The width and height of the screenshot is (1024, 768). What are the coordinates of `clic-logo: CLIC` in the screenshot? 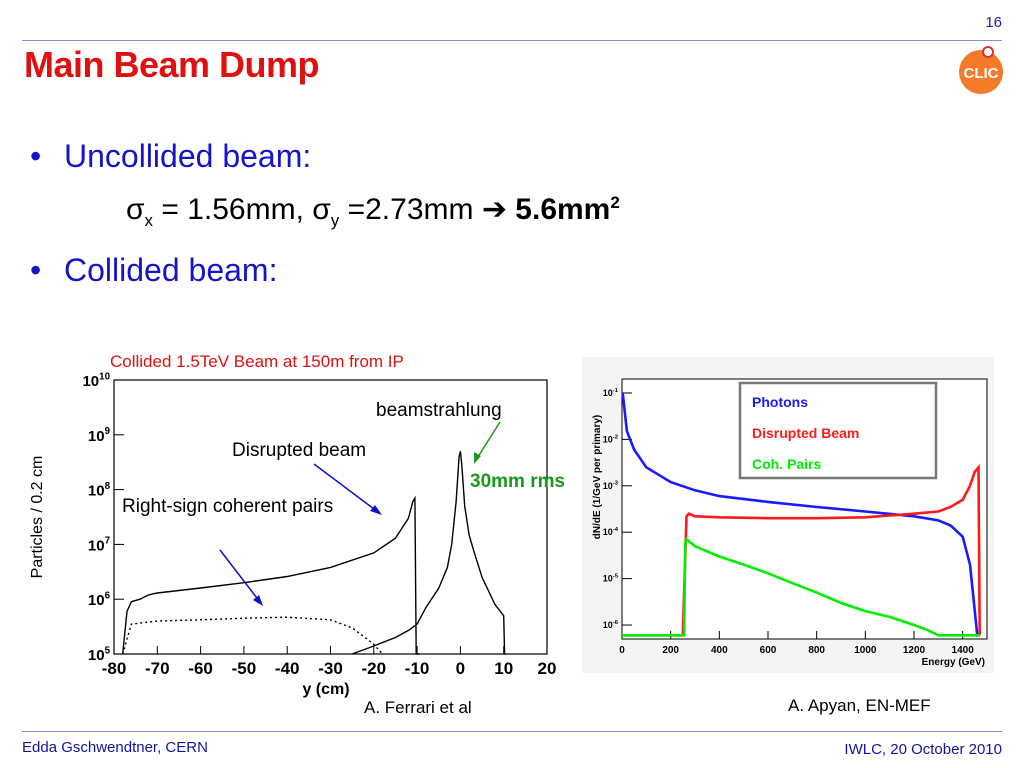 It's located at (981, 70).